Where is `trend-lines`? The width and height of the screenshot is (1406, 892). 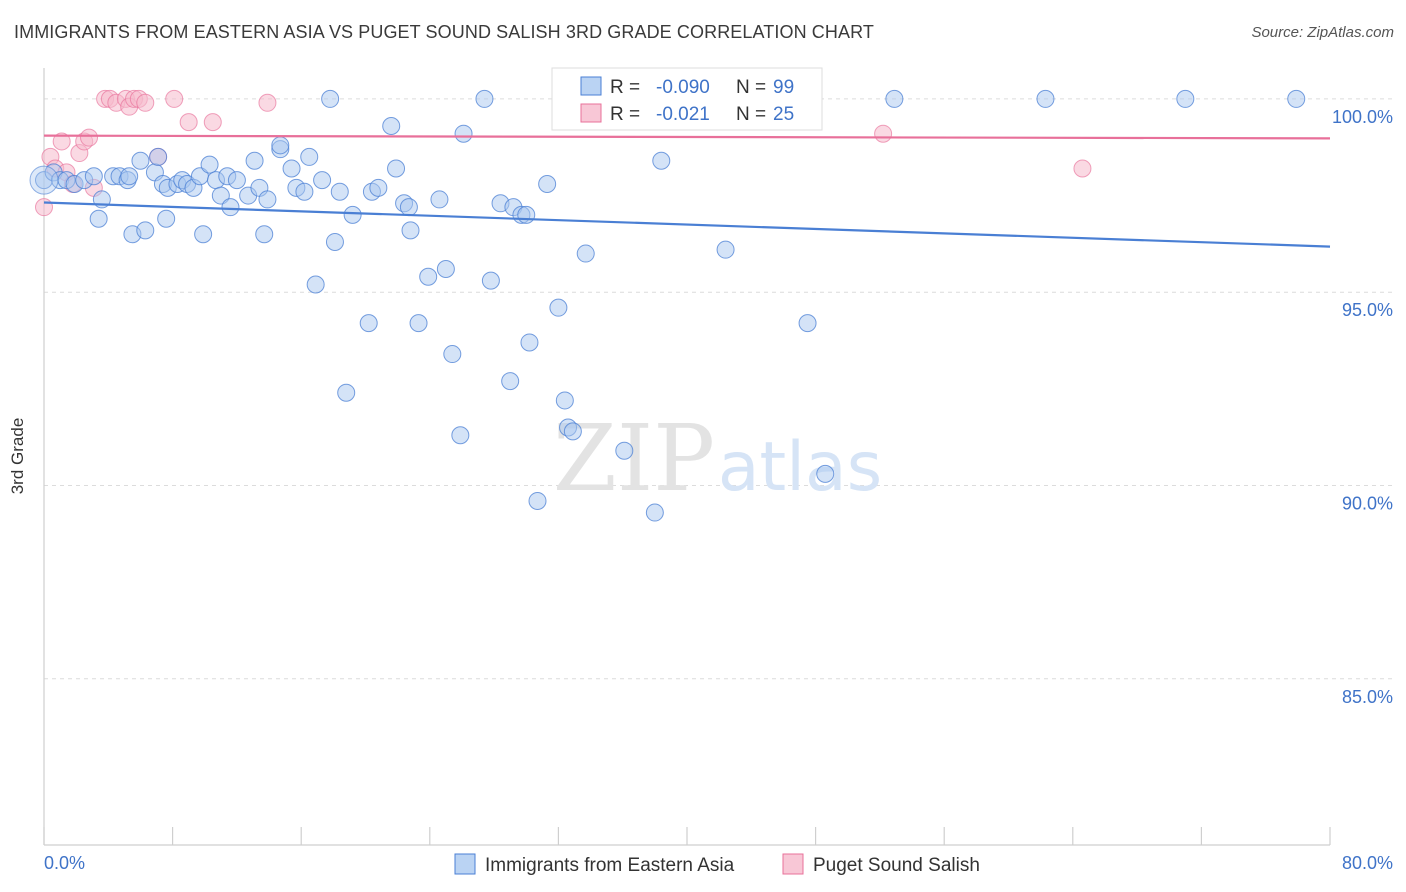
trend-lines is located at coordinates (687, 191).